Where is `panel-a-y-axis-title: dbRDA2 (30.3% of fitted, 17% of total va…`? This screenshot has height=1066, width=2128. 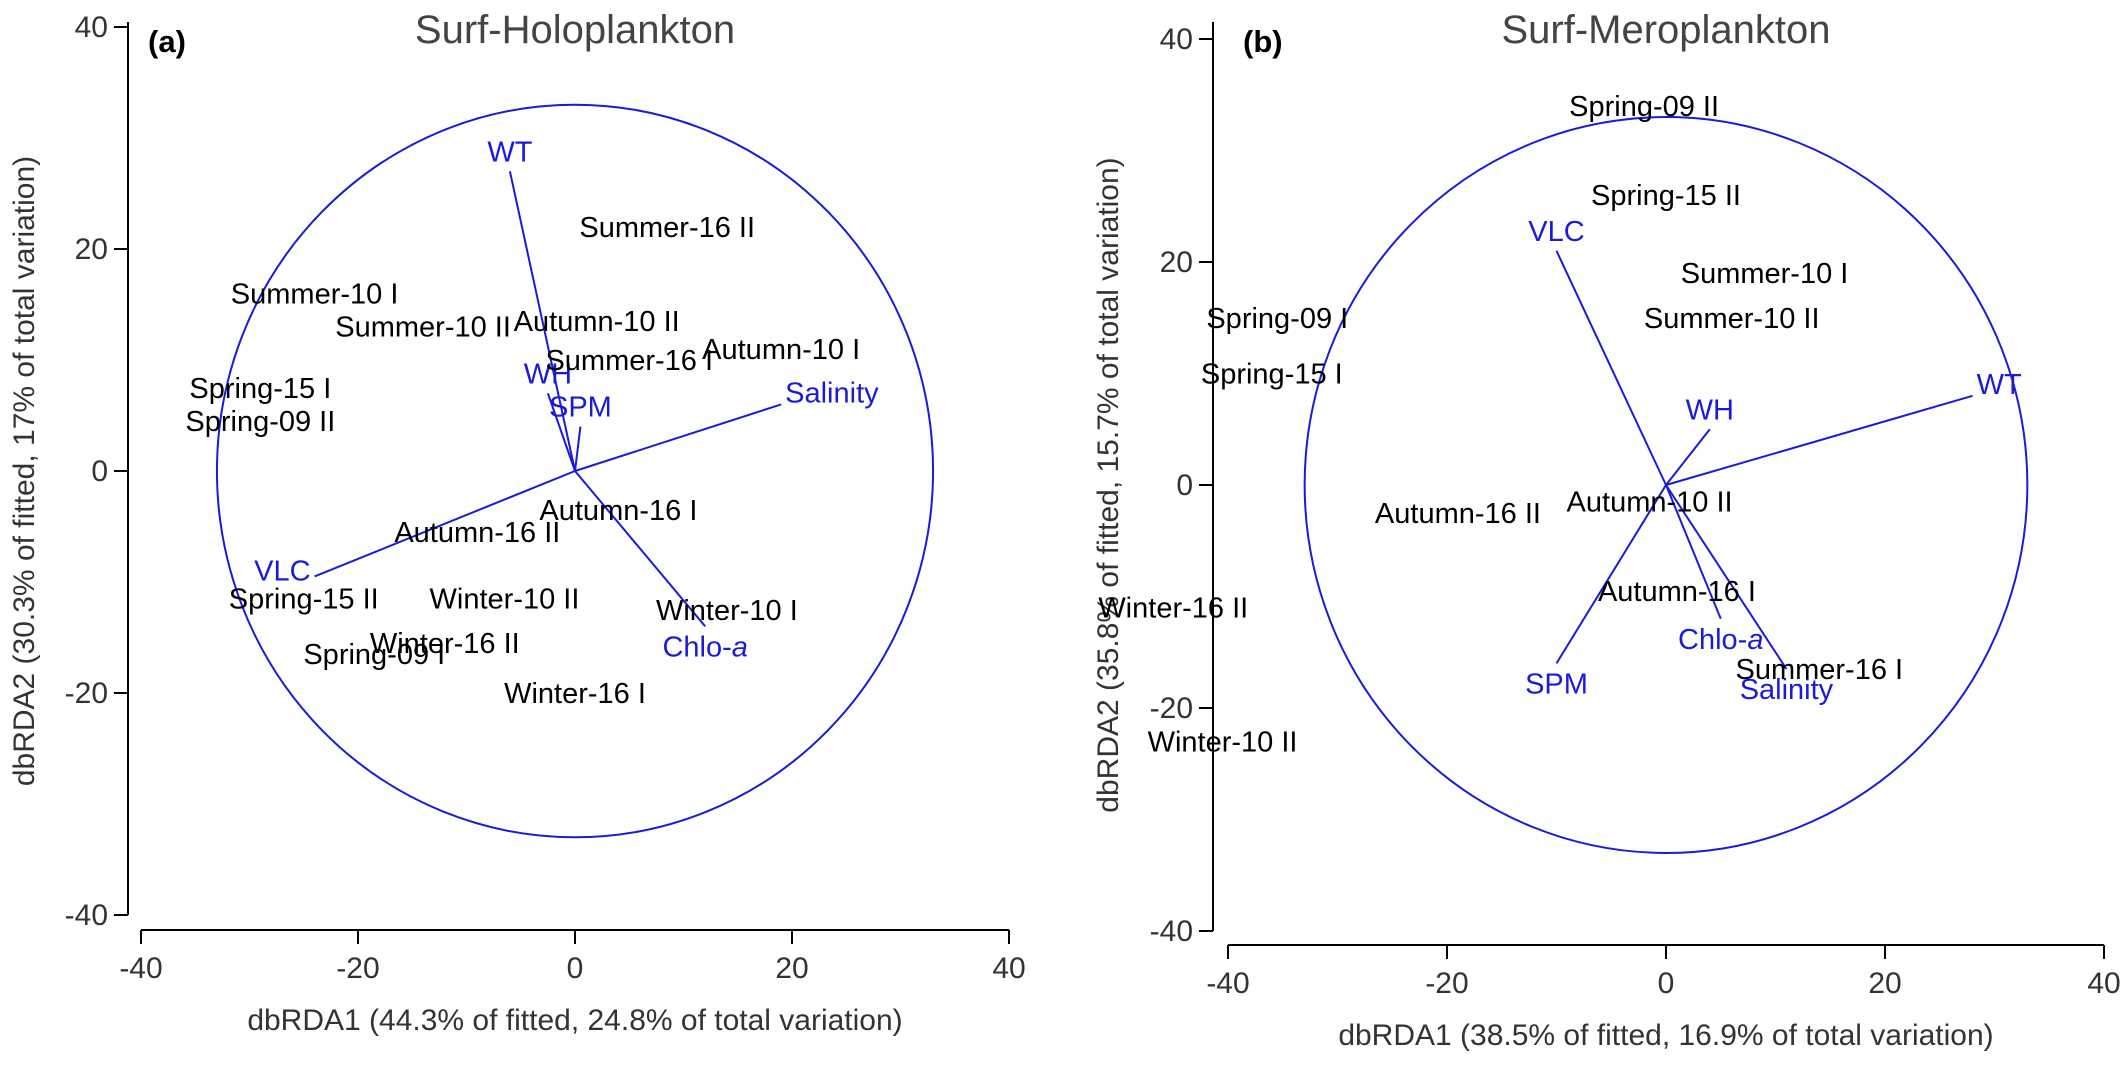 panel-a-y-axis-title: dbRDA2 (30.3% of fitted, 17% of total va… is located at coordinates (24, 471).